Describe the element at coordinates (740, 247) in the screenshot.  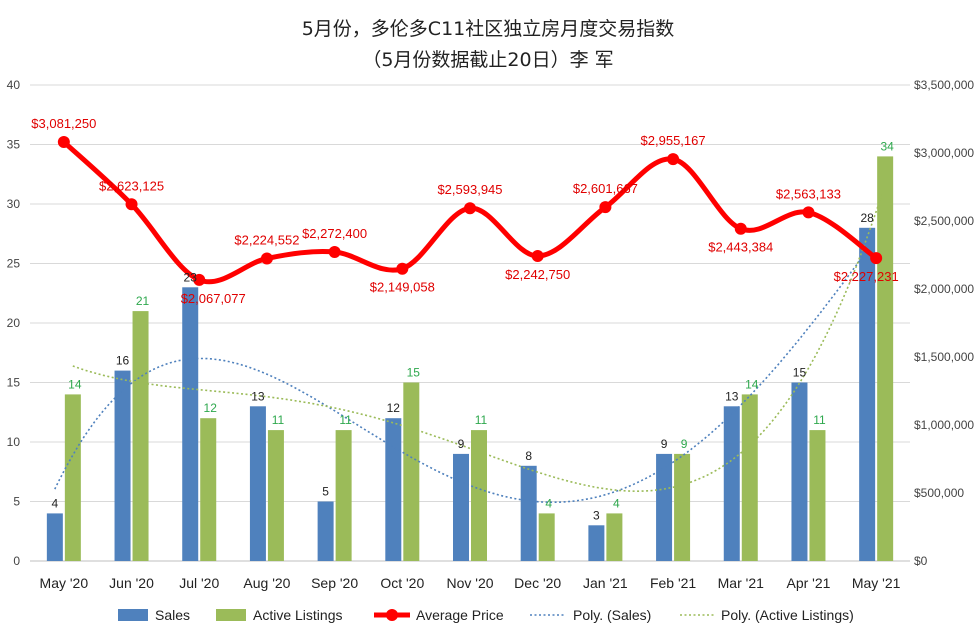
I see `average-price-data-label: $2,443,384` at that location.